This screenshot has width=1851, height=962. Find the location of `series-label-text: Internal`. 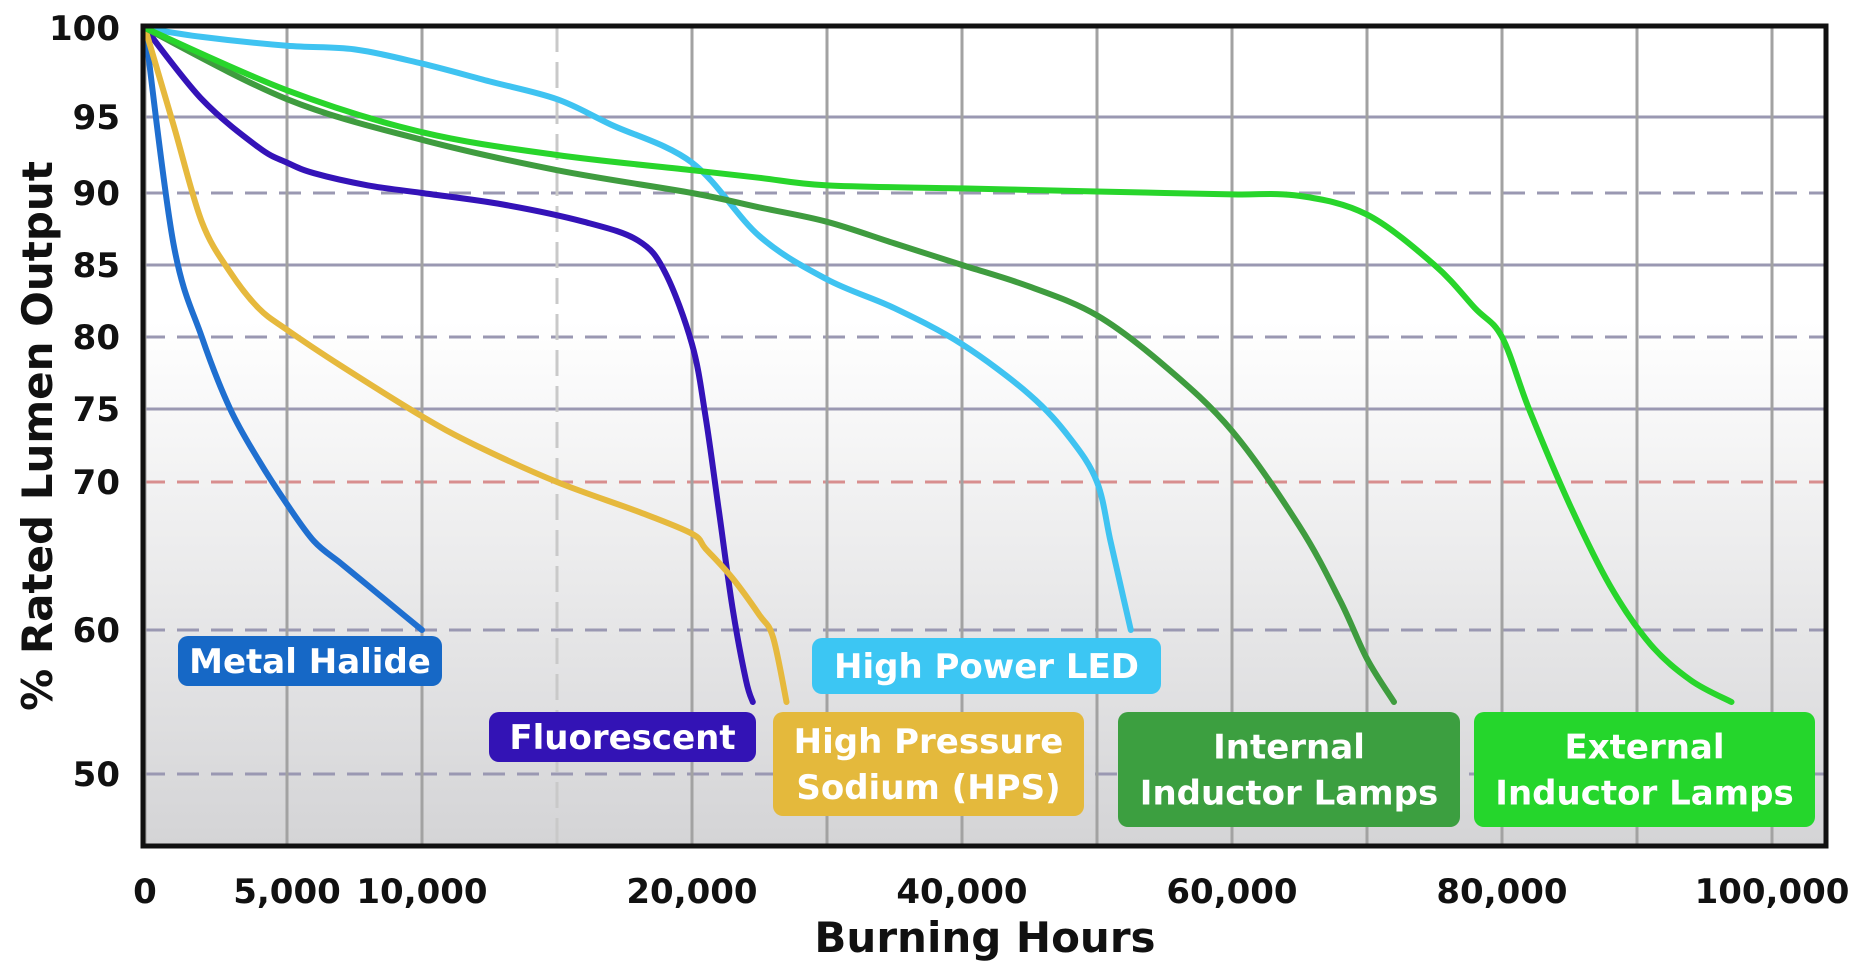

series-label-text: Internal is located at coordinates (1289, 748).